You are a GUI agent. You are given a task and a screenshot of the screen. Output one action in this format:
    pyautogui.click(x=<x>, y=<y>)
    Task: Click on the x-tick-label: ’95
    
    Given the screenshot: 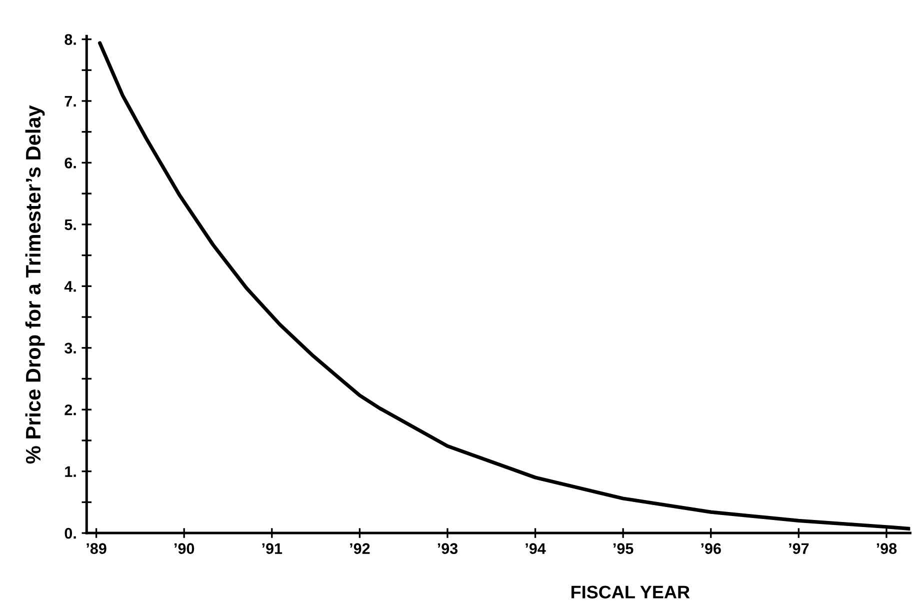 What is the action you would take?
    pyautogui.click(x=624, y=548)
    